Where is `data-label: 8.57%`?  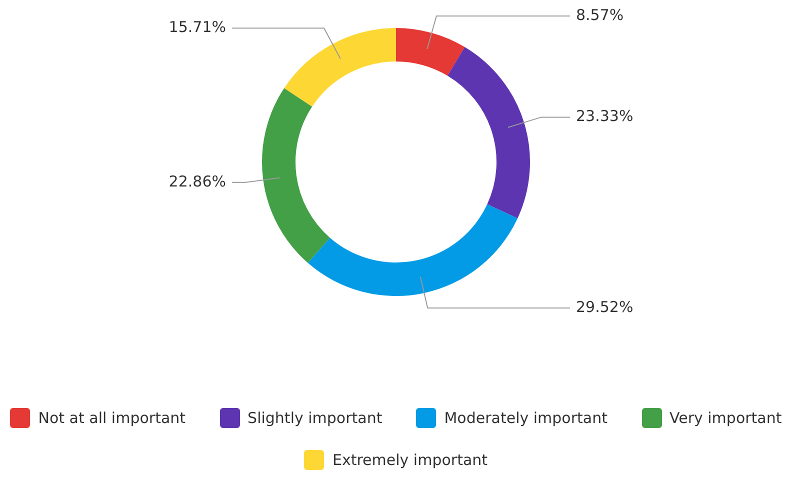 data-label: 8.57% is located at coordinates (600, 15).